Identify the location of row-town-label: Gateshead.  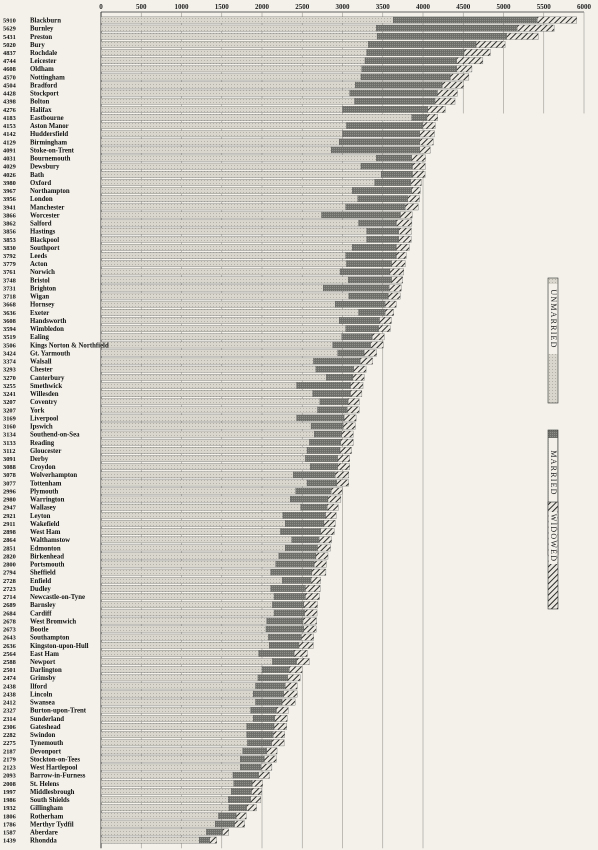
(45, 727).